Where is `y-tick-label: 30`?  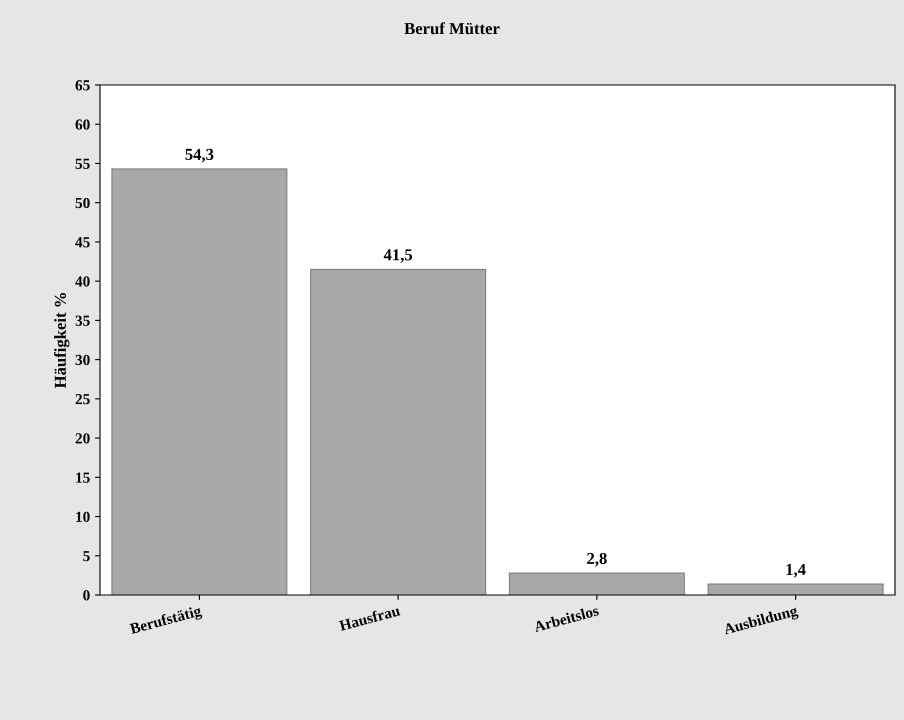 y-tick-label: 30 is located at coordinates (83, 360).